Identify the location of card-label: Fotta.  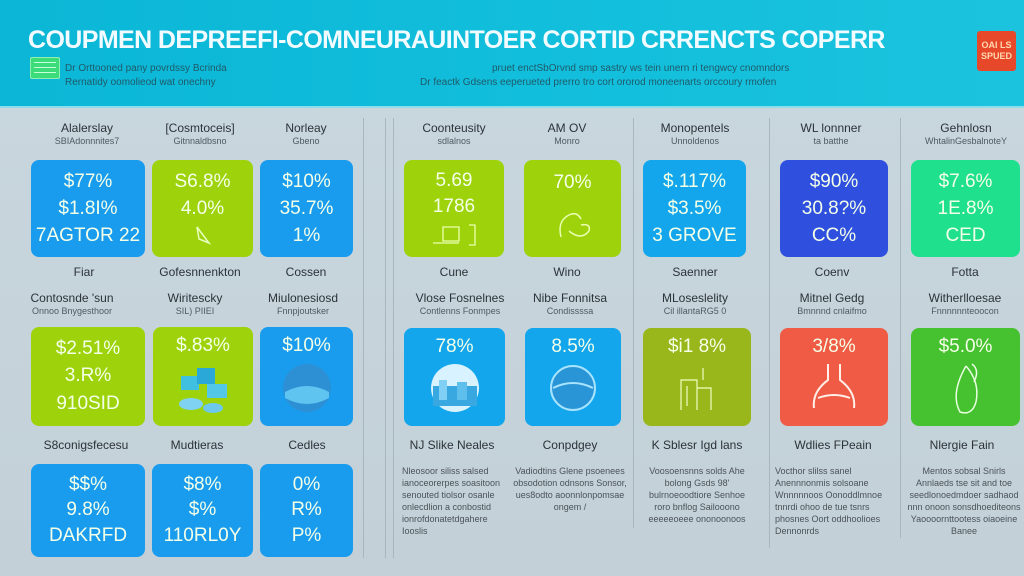
(965, 272).